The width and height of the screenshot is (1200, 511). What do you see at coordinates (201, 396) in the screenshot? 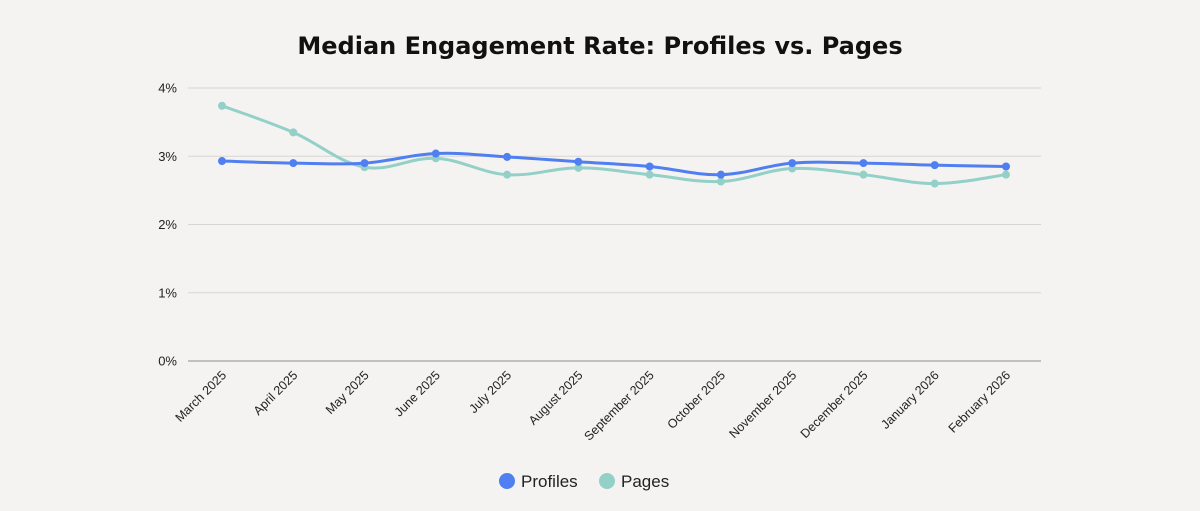
I see `x-tick-label: March 2025` at bounding box center [201, 396].